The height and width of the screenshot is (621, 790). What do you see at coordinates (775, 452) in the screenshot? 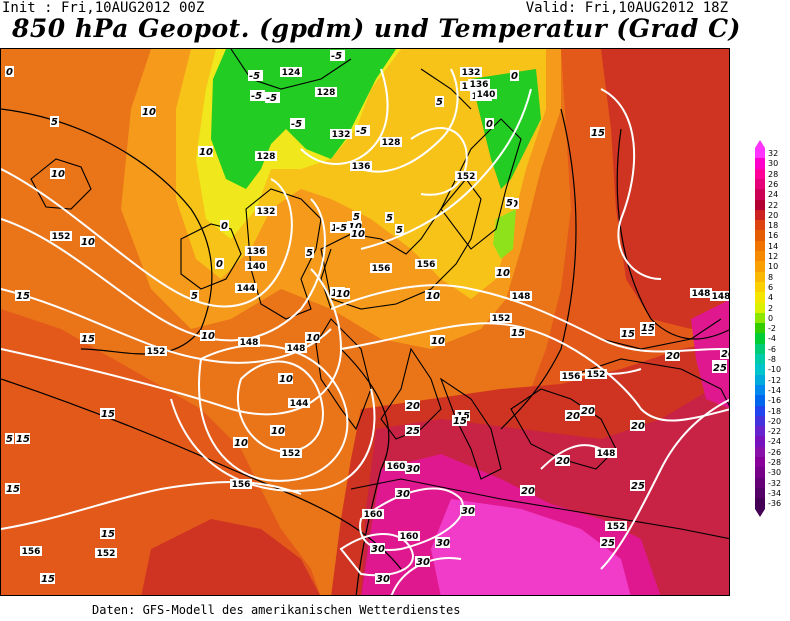
I see `colorbar-label: -26` at bounding box center [775, 452].